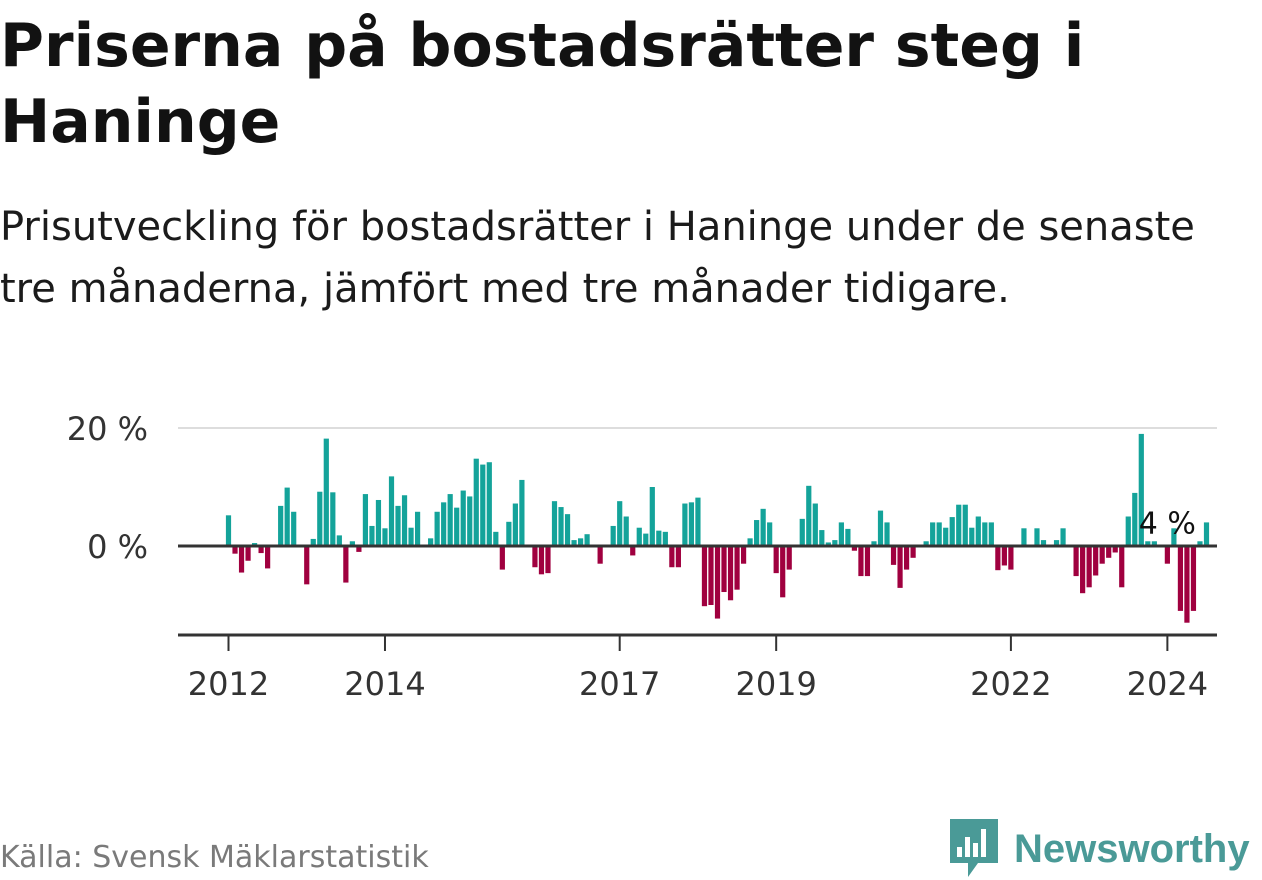 The width and height of the screenshot is (1262, 880). Describe the element at coordinates (542, 84) in the screenshot. I see `chart-title: Priserna på bostadsrätter steg i Haninge` at that location.